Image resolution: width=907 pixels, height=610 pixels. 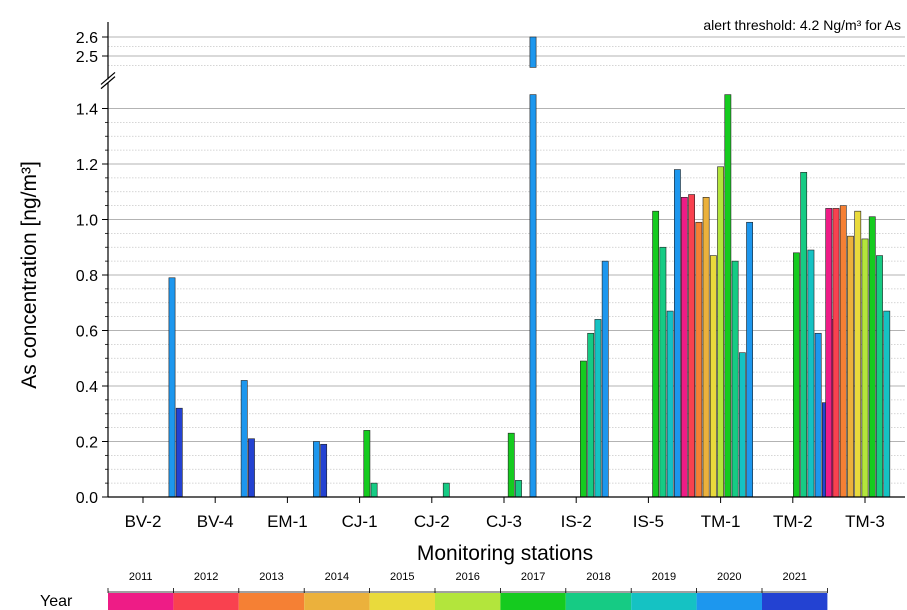 What do you see at coordinates (251, 468) in the screenshot?
I see `bar-BV-4-2021` at bounding box center [251, 468].